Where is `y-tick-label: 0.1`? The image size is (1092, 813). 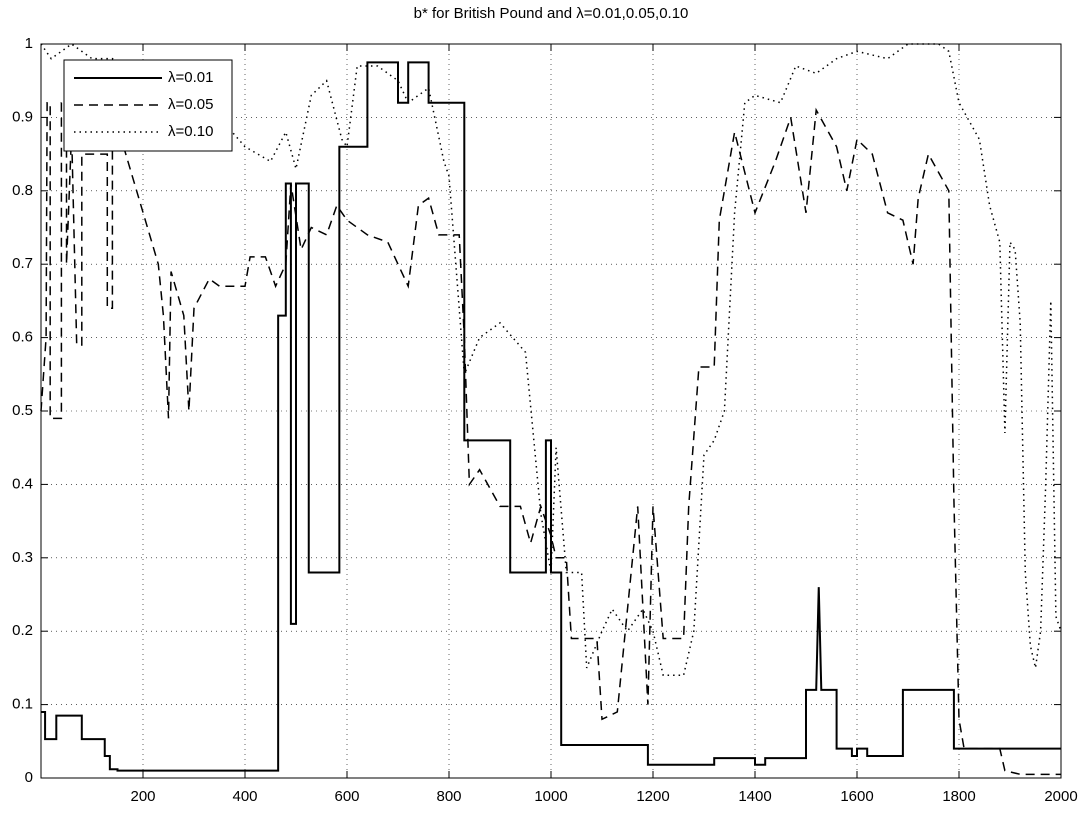 y-tick-label: 0.1 is located at coordinates (22, 704).